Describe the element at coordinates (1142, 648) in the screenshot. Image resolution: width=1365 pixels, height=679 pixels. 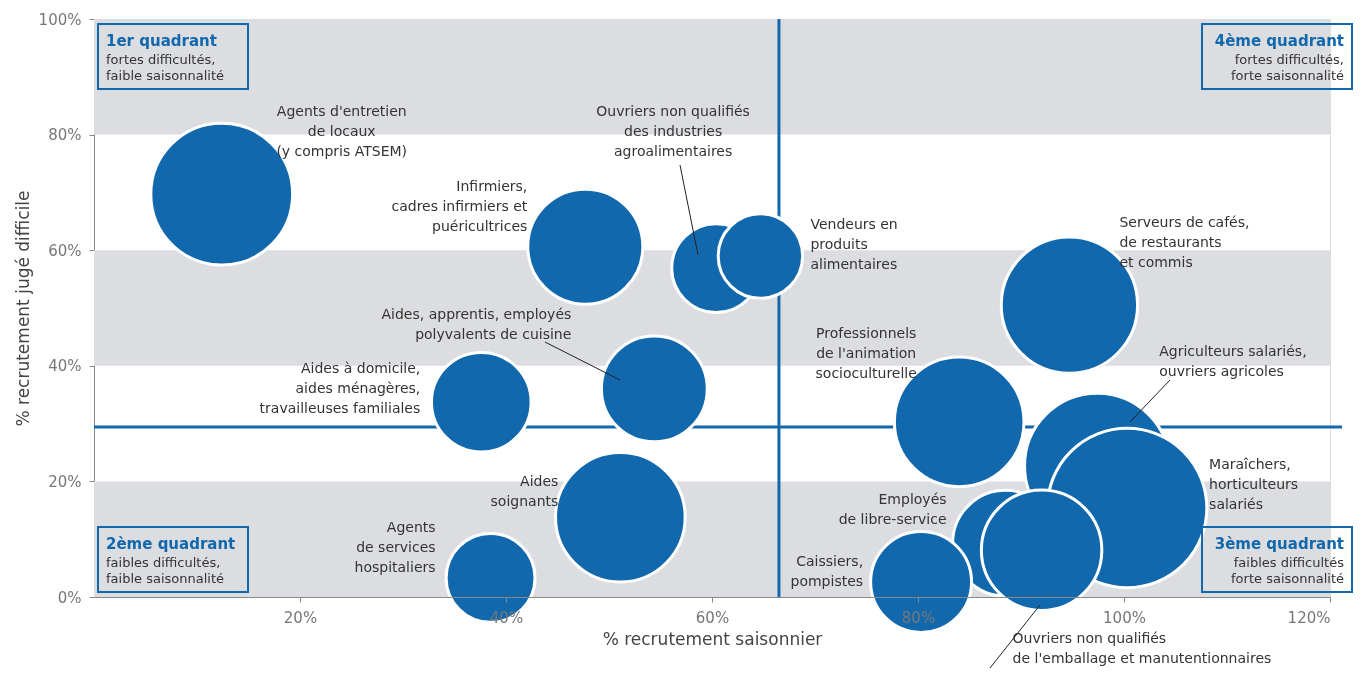
I see `series-label: Ouvriers non qualifiés de l'emballage et manutentionnaires` at that location.